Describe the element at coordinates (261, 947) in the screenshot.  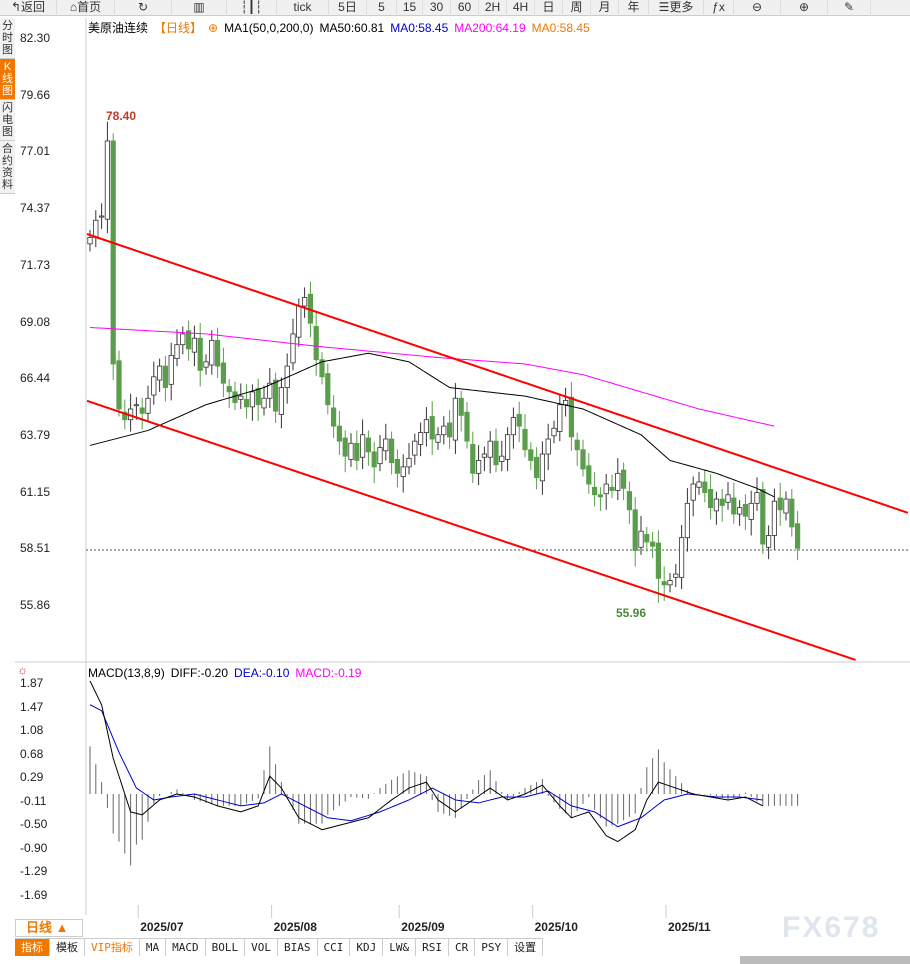
I see `indicator-tab-6: VOL` at that location.